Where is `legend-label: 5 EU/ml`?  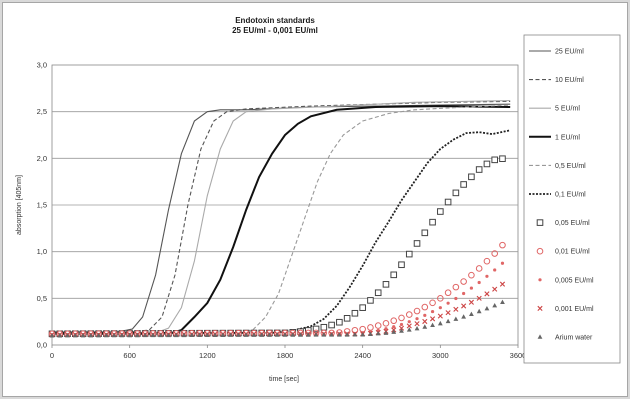 legend-label: 5 EU/ml is located at coordinates (567, 109).